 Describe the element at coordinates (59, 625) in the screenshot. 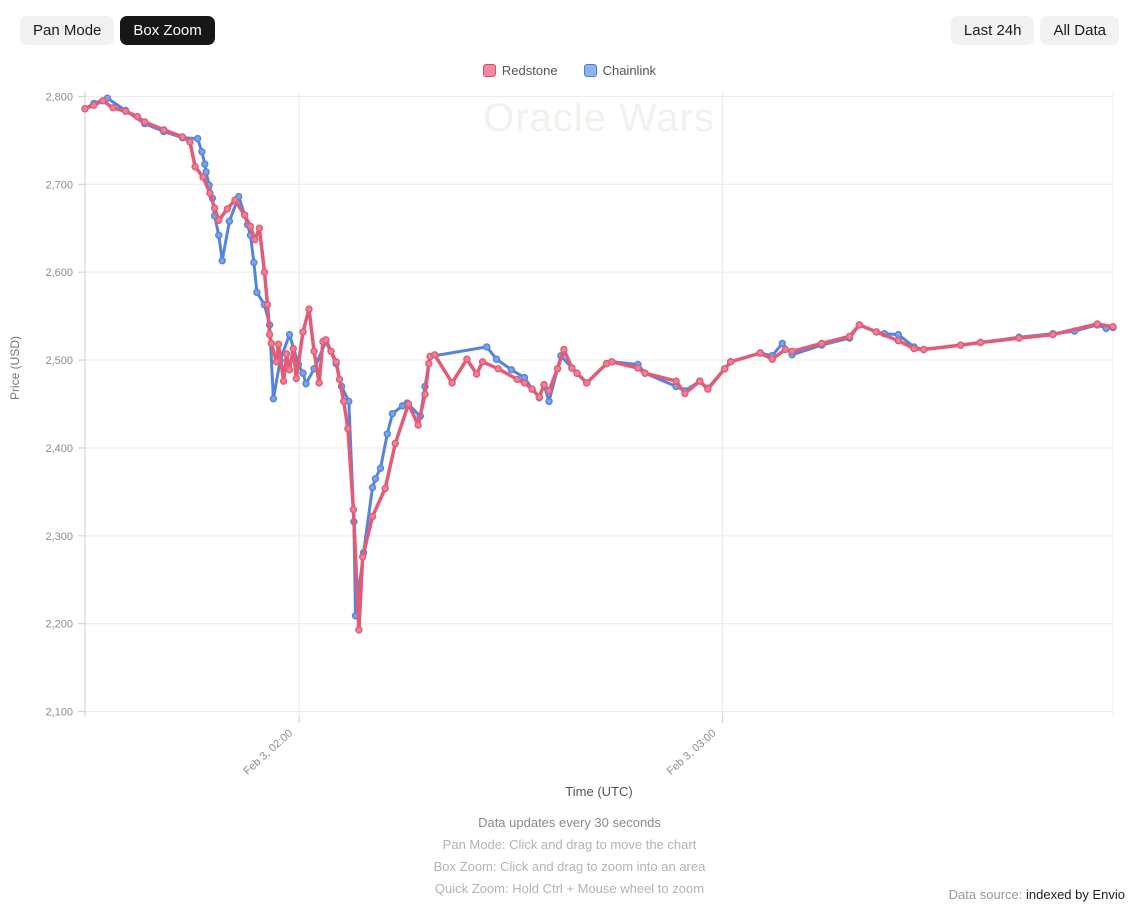

I see `svg-text: 2,200` at that location.